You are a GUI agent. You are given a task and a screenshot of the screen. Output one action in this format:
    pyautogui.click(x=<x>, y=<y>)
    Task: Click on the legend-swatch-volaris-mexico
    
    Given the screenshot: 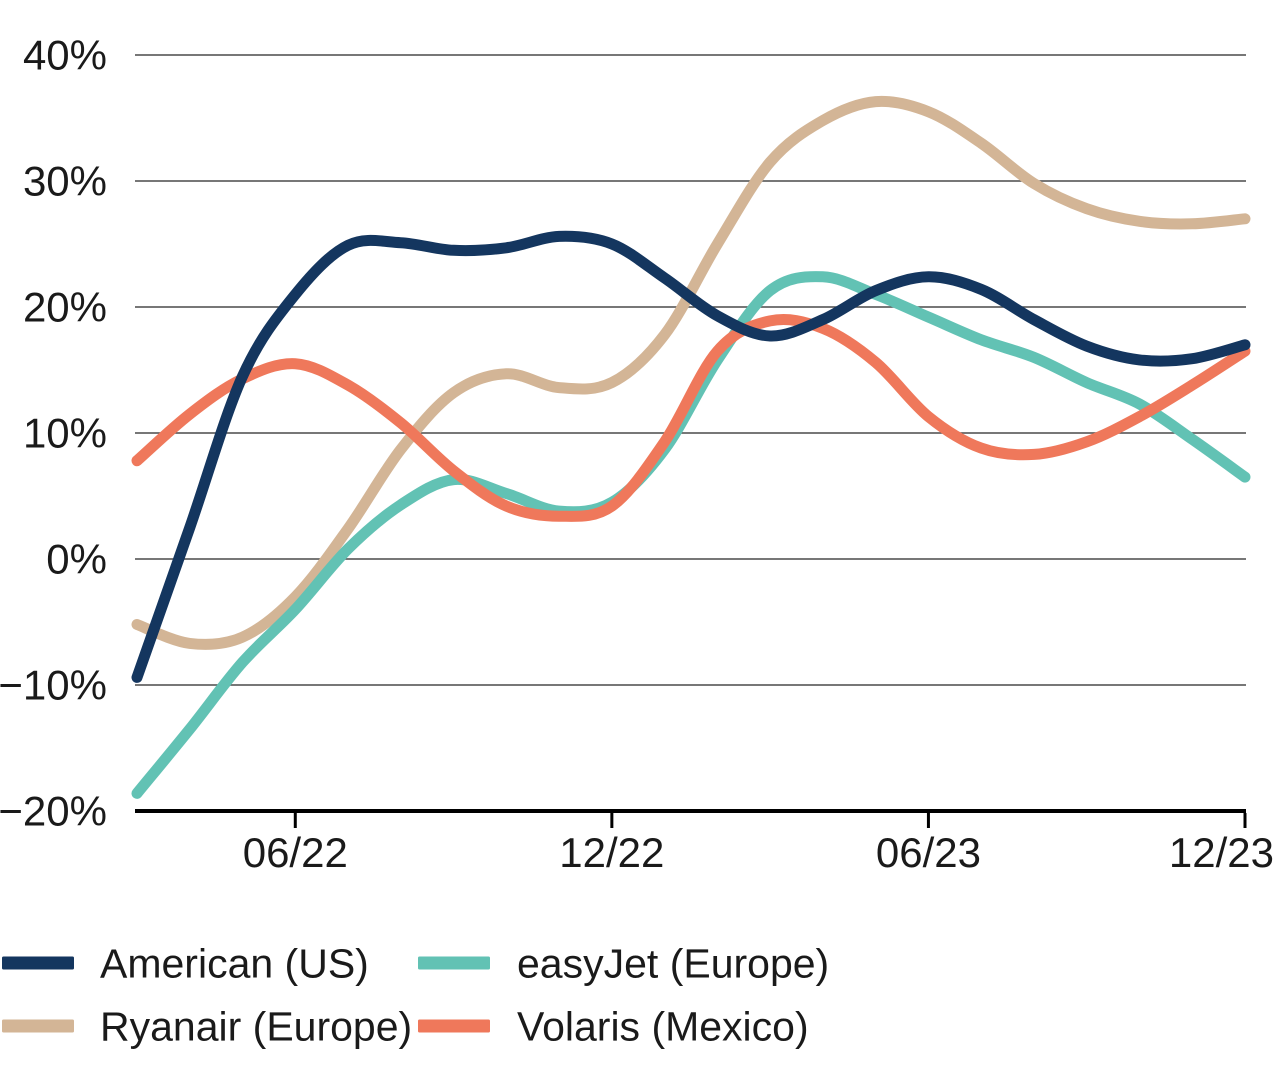 What is the action you would take?
    pyautogui.click(x=454, y=1026)
    